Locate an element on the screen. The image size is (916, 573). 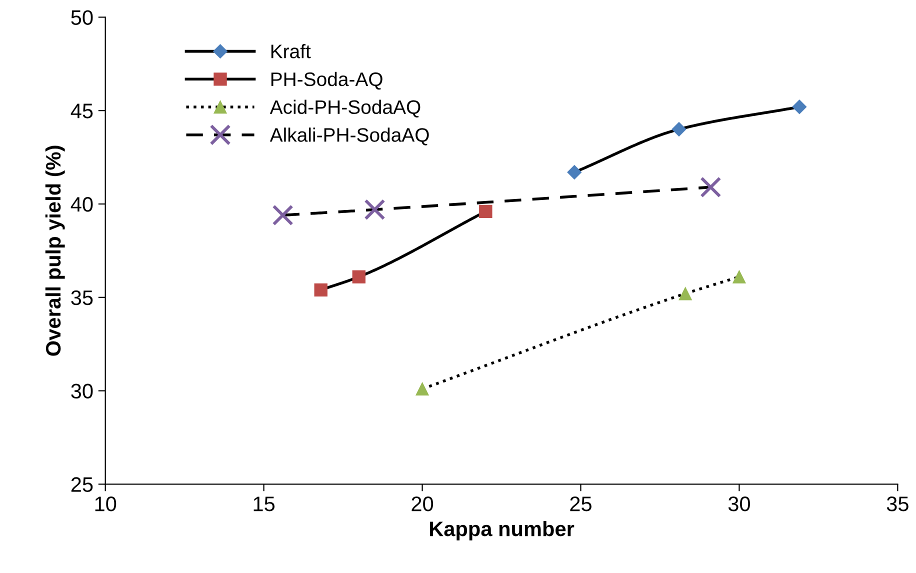
x-tick-label: 25 is located at coordinates (581, 504).